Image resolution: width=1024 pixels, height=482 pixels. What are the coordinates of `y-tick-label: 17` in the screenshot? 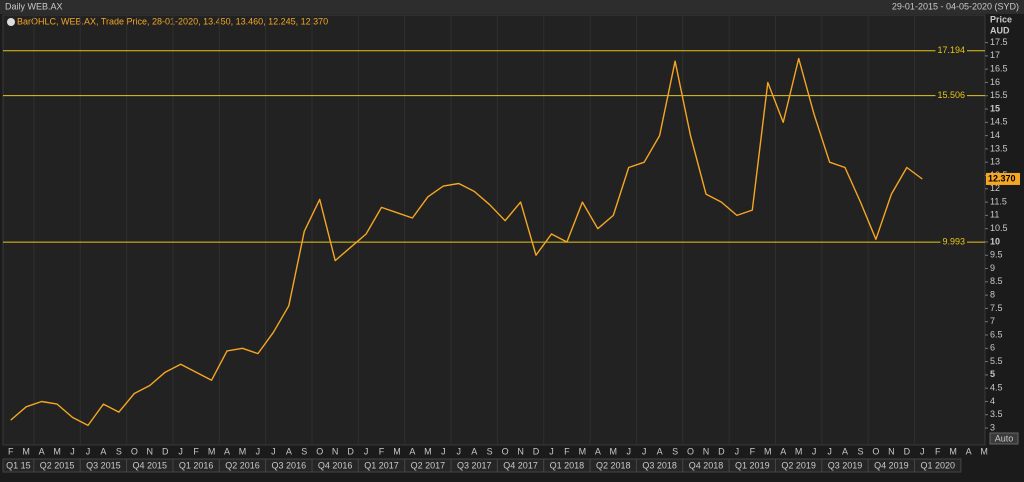 It's located at (995, 55).